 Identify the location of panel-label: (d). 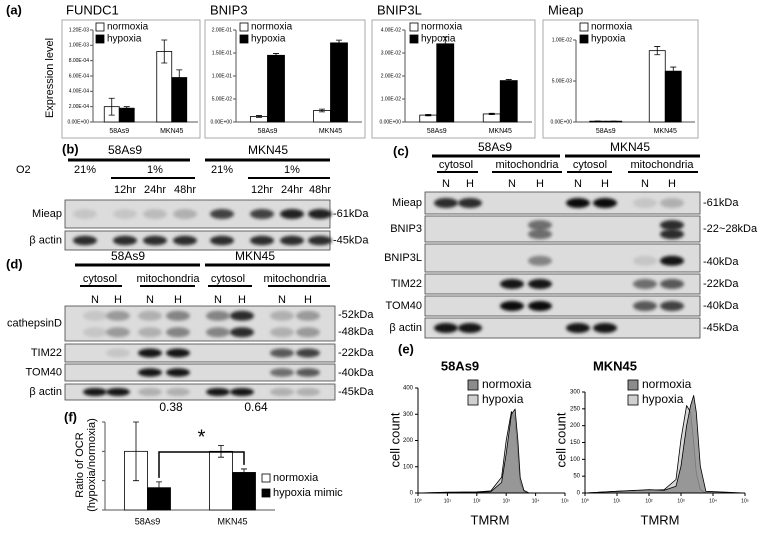
(14, 263).